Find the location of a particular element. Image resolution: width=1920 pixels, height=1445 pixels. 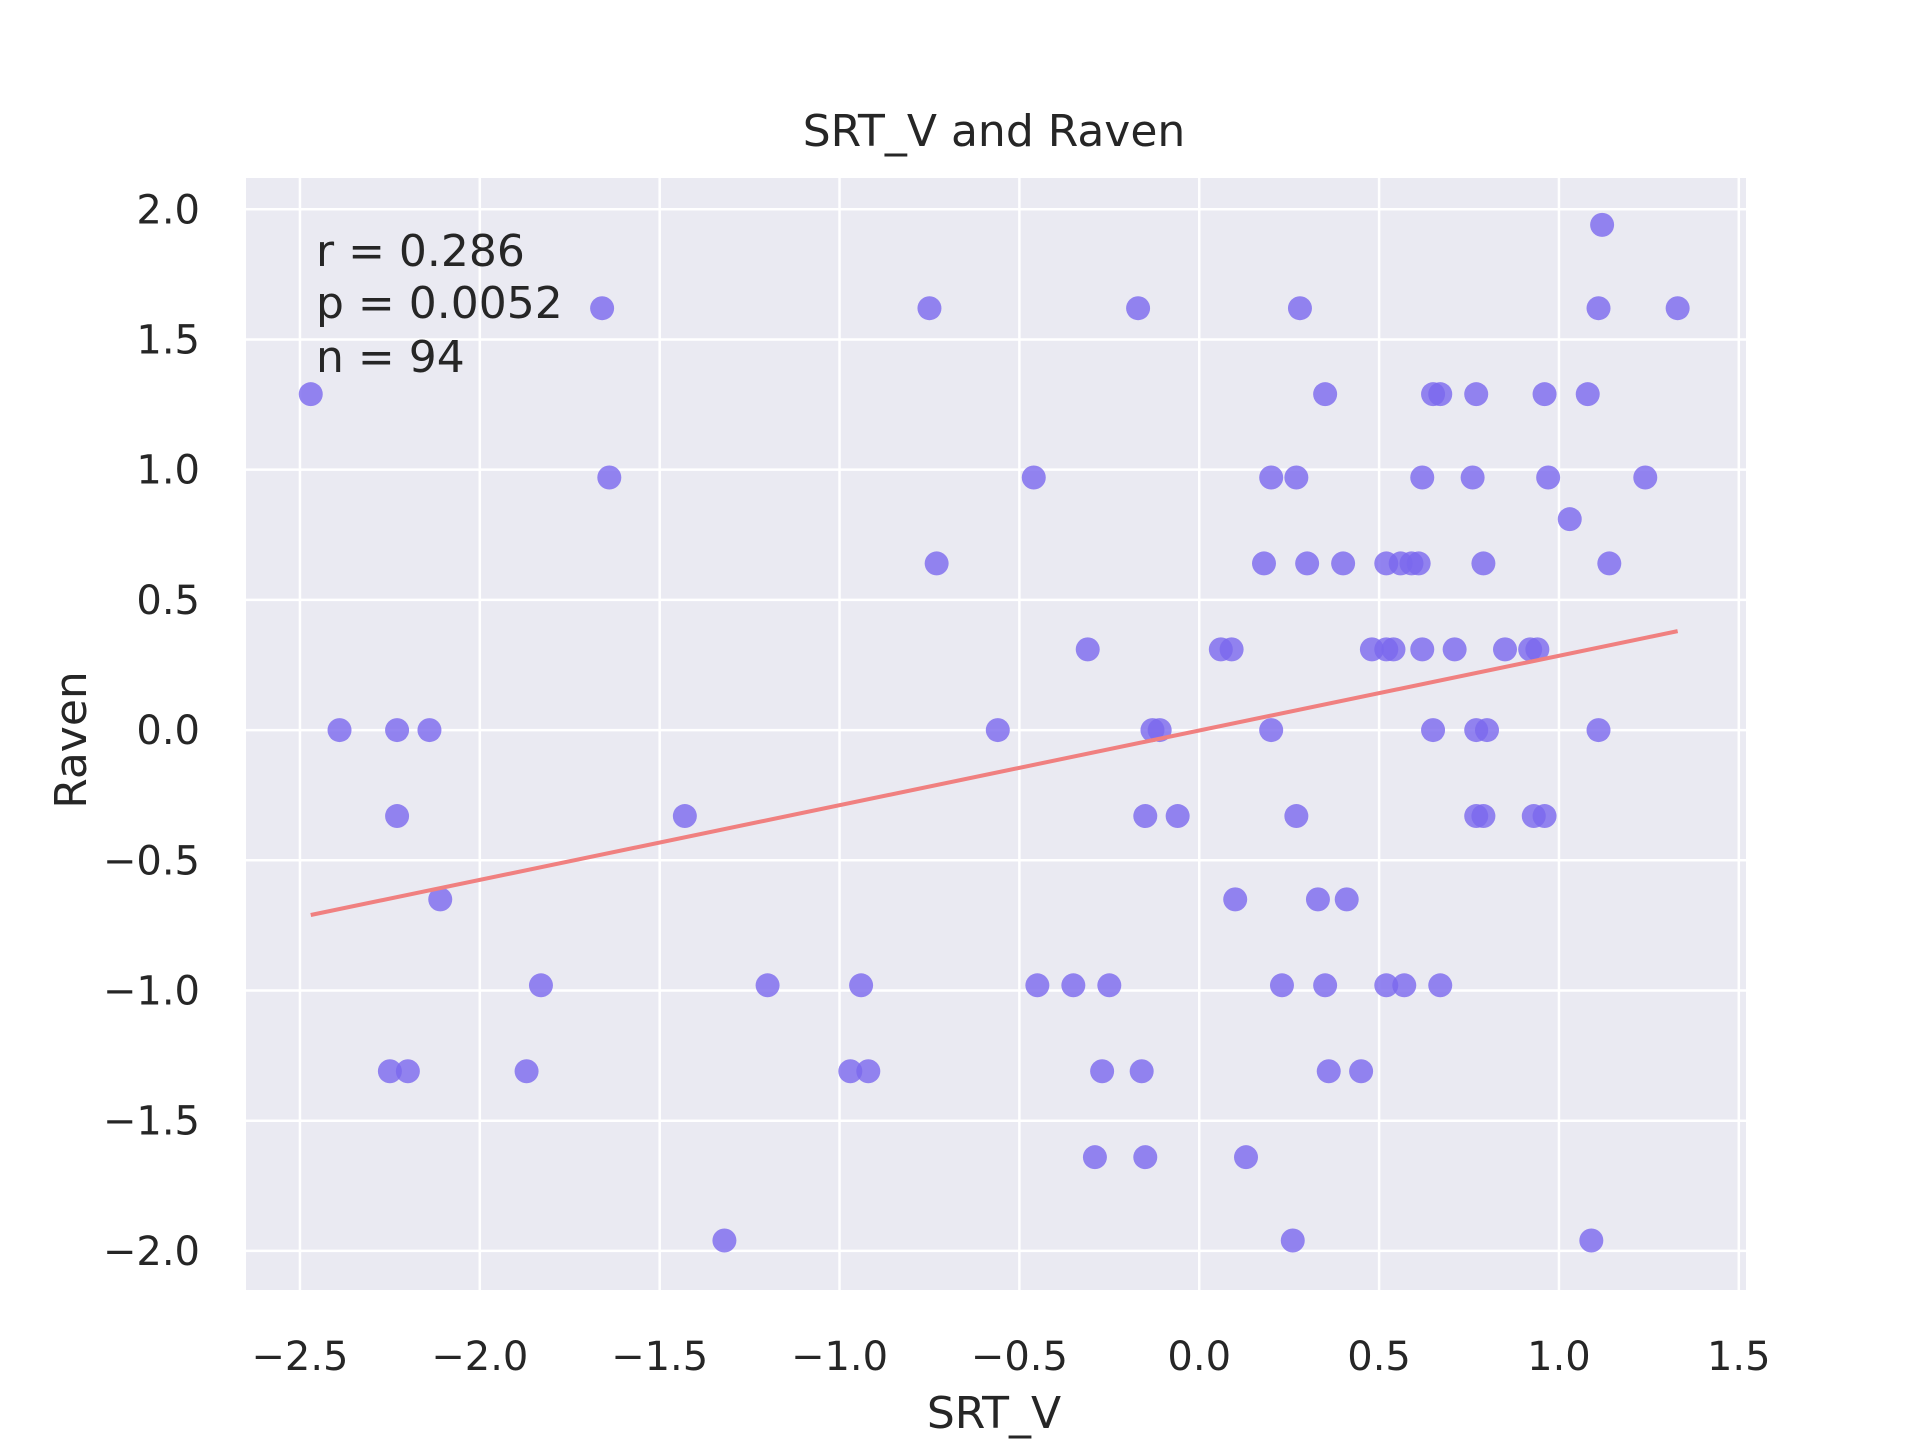

x-tick-label: 1.0 is located at coordinates (1559, 1357).